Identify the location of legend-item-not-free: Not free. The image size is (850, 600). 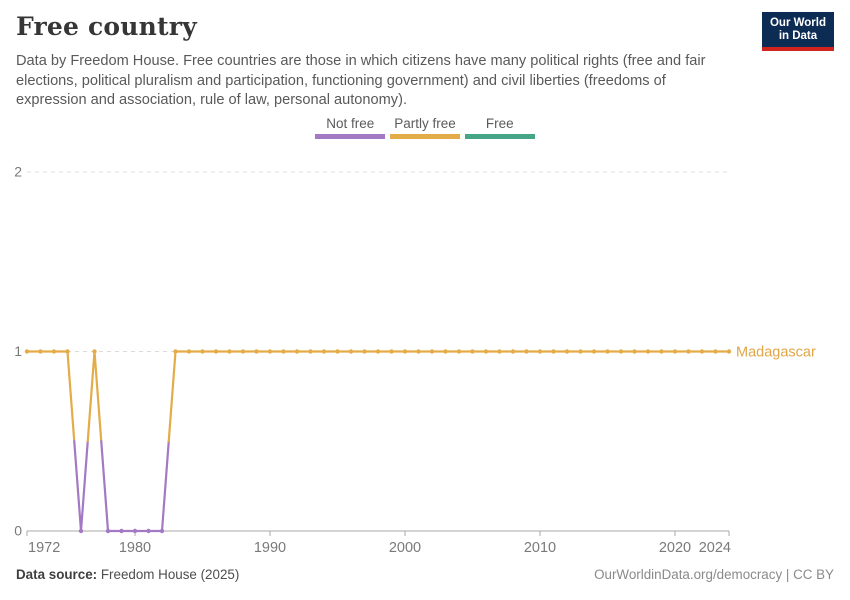
(350, 127).